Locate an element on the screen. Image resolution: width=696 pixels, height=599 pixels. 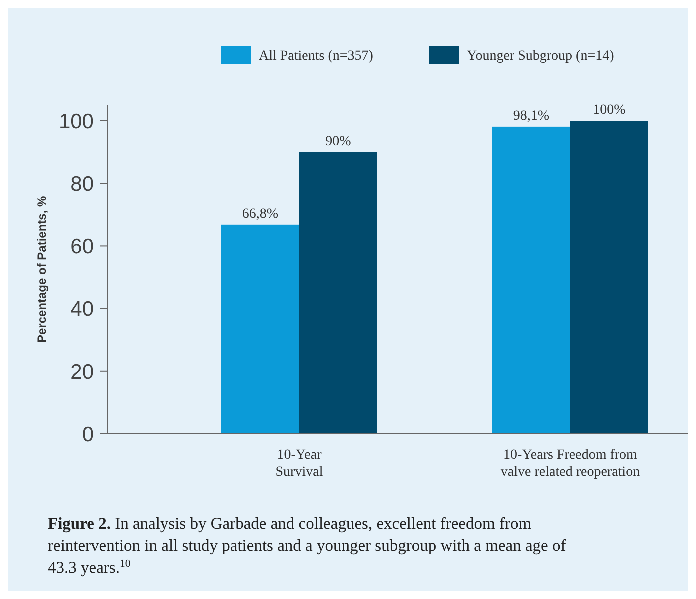
x-tick-label: 10-Years Freedom from valve related reoperation is located at coordinates (570, 464).